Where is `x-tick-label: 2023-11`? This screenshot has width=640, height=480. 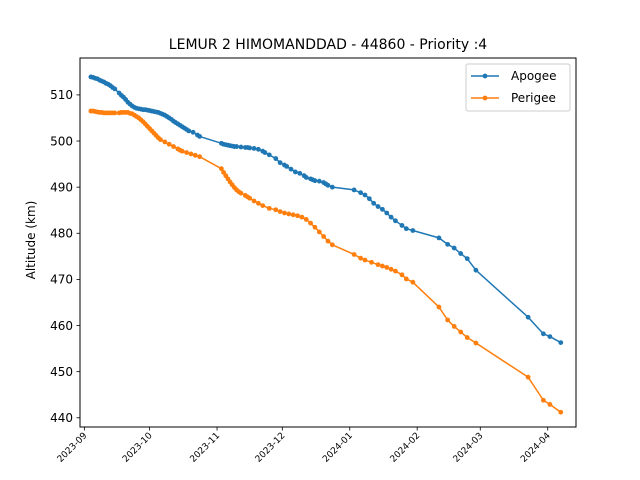 x-tick-label: 2023-11 is located at coordinates (206, 448).